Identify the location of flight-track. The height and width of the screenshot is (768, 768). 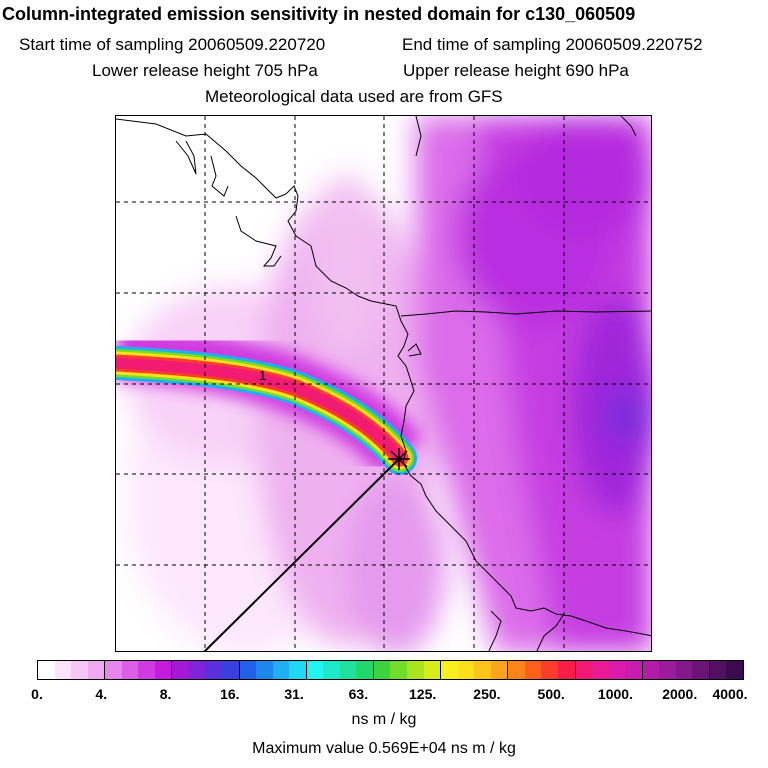
(301, 554).